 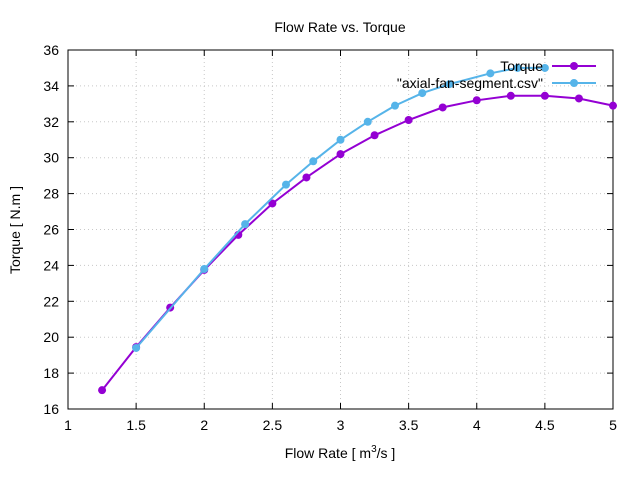 What do you see at coordinates (51, 265) in the screenshot?
I see `y-tick-label: 24` at bounding box center [51, 265].